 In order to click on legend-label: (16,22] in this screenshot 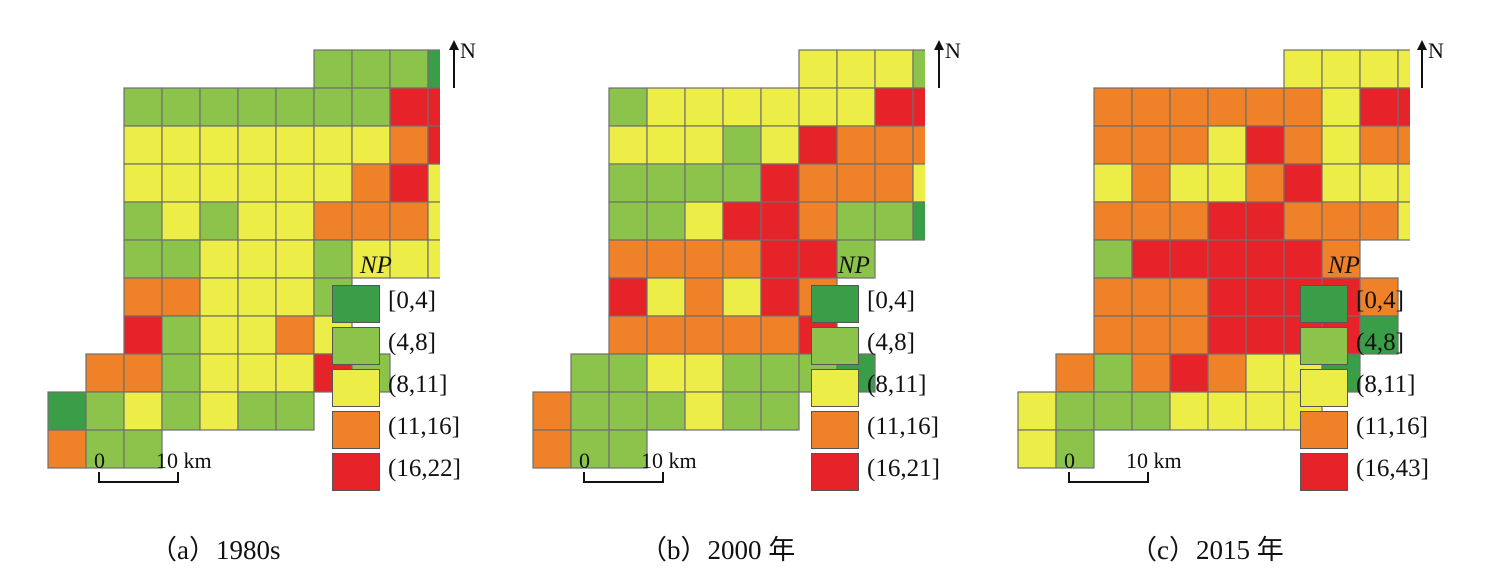, I will do `click(424, 468)`.